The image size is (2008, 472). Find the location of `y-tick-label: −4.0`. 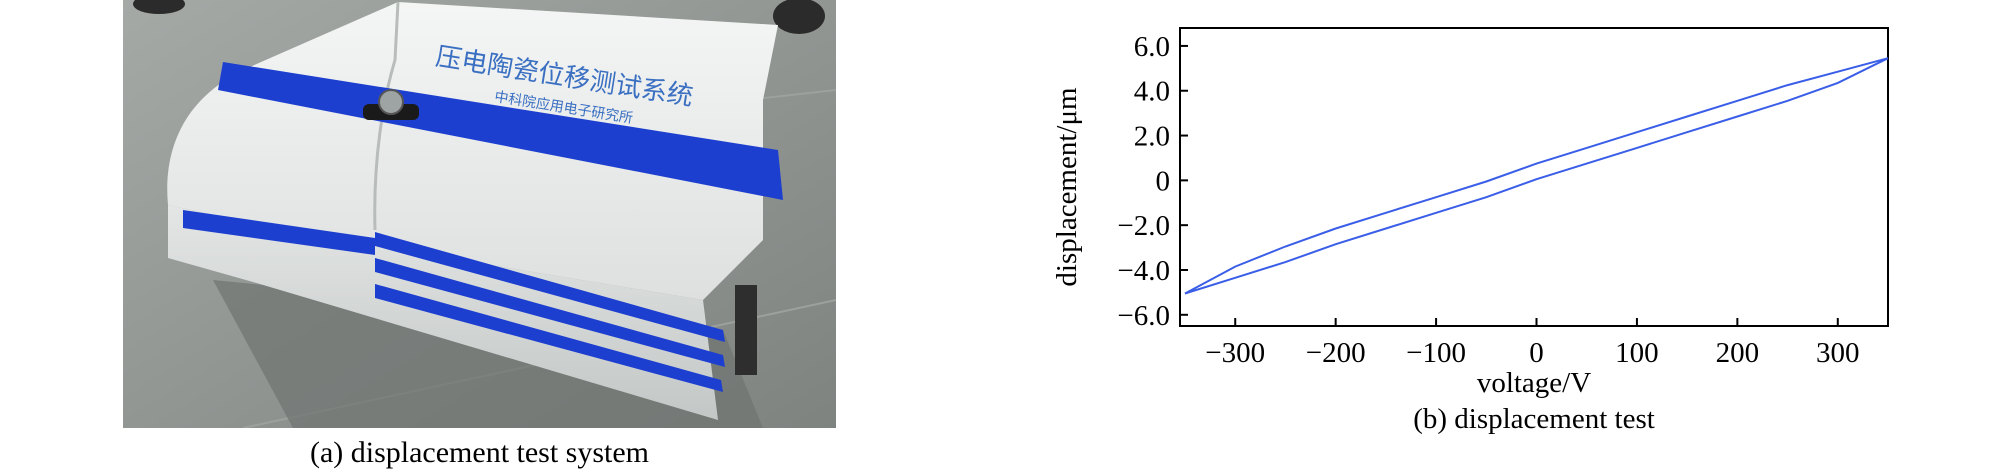

y-tick-label: −4.0 is located at coordinates (1143, 271).